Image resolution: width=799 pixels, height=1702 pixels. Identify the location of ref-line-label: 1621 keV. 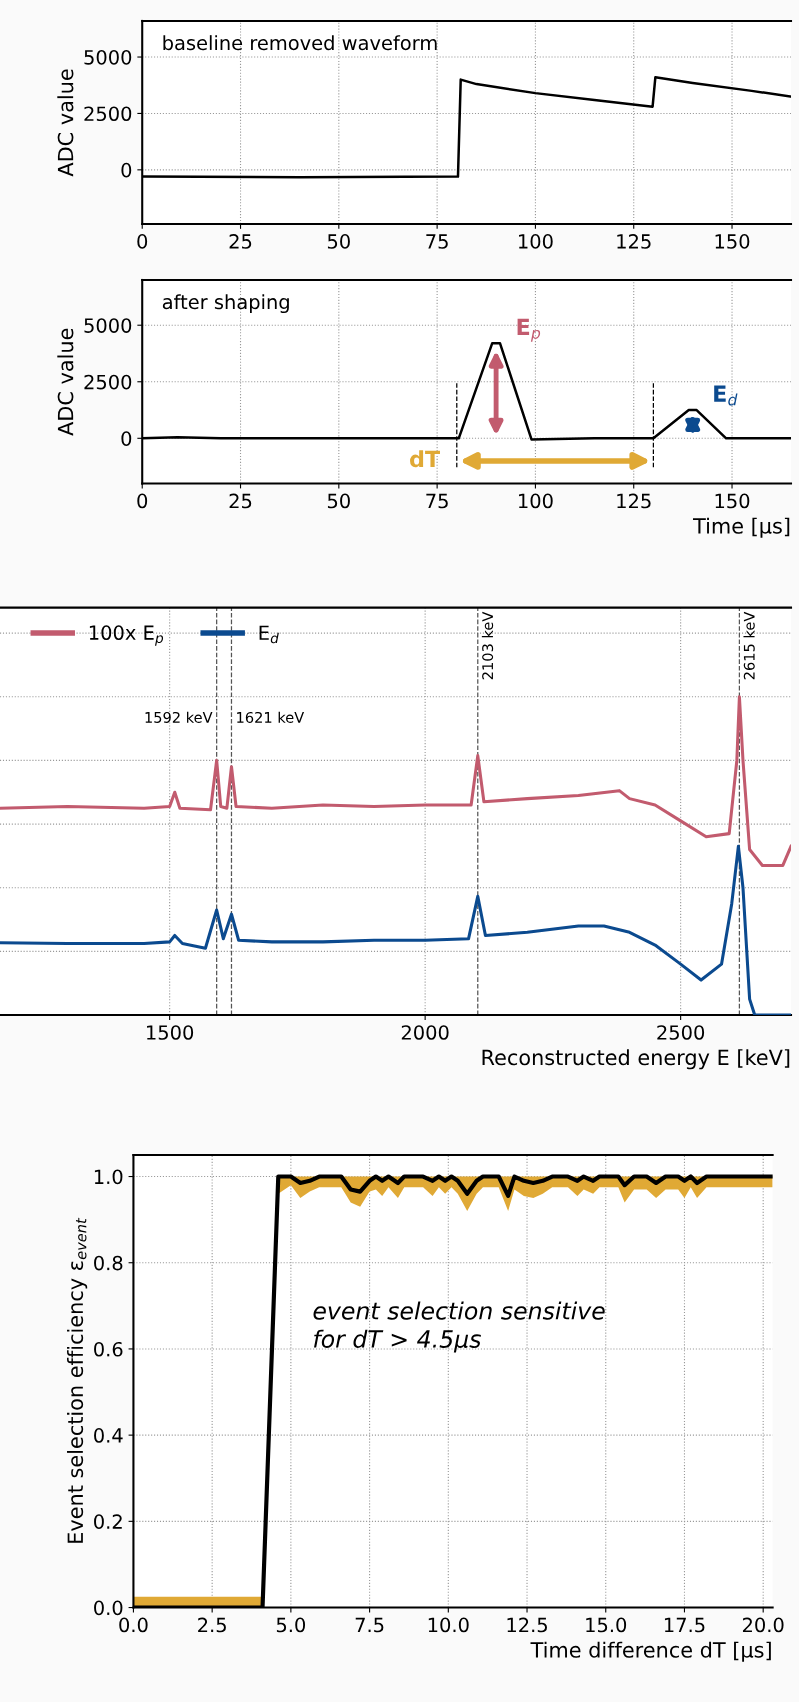
(271, 717).